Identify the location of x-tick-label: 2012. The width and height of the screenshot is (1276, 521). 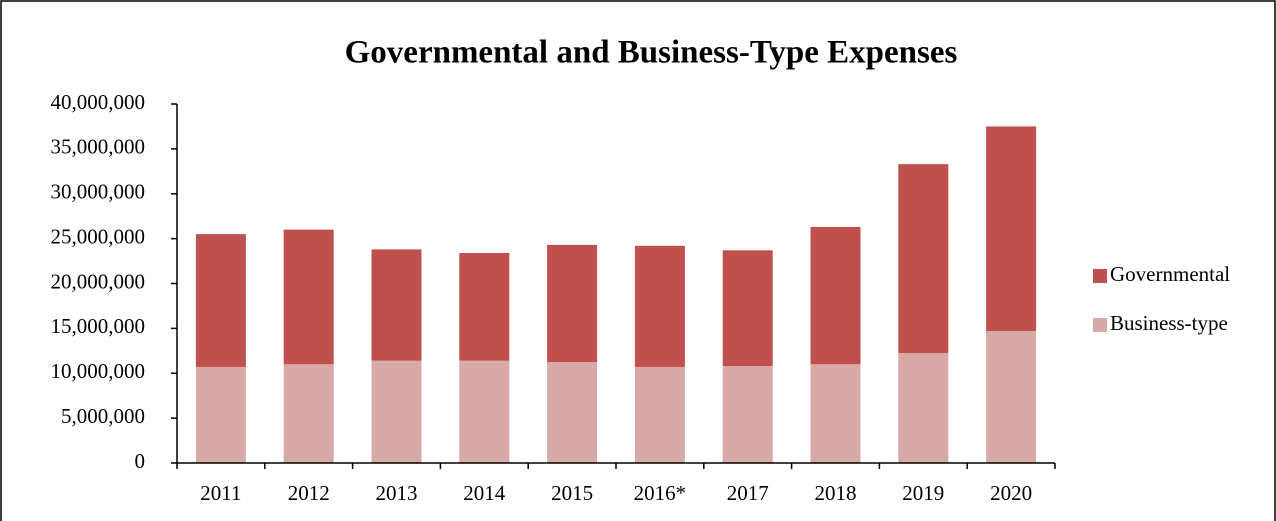
(309, 493).